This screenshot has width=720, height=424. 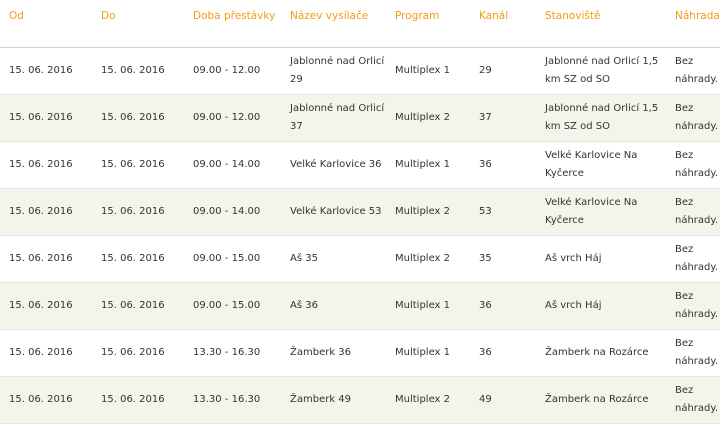 What do you see at coordinates (333, 259) in the screenshot?
I see `cell-nazev: Aš 35` at bounding box center [333, 259].